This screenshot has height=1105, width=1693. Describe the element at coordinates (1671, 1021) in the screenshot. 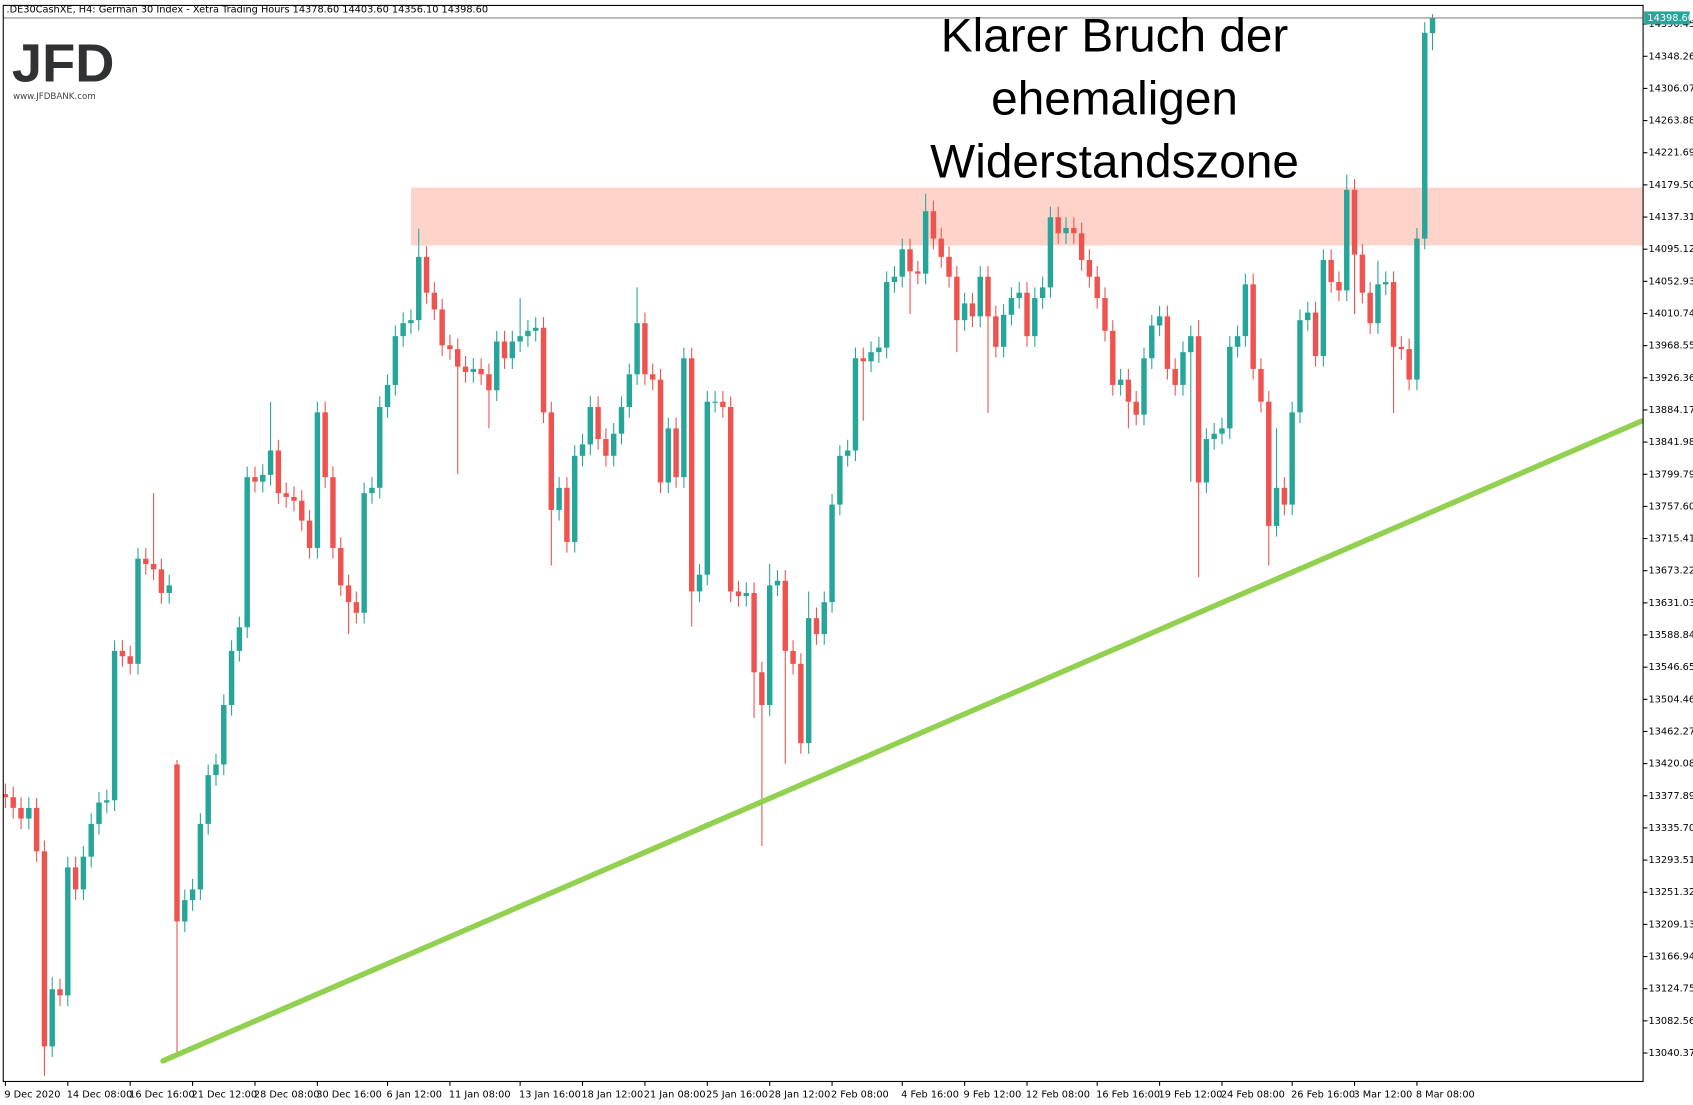

I see `y-tick-label: 13082.56` at that location.